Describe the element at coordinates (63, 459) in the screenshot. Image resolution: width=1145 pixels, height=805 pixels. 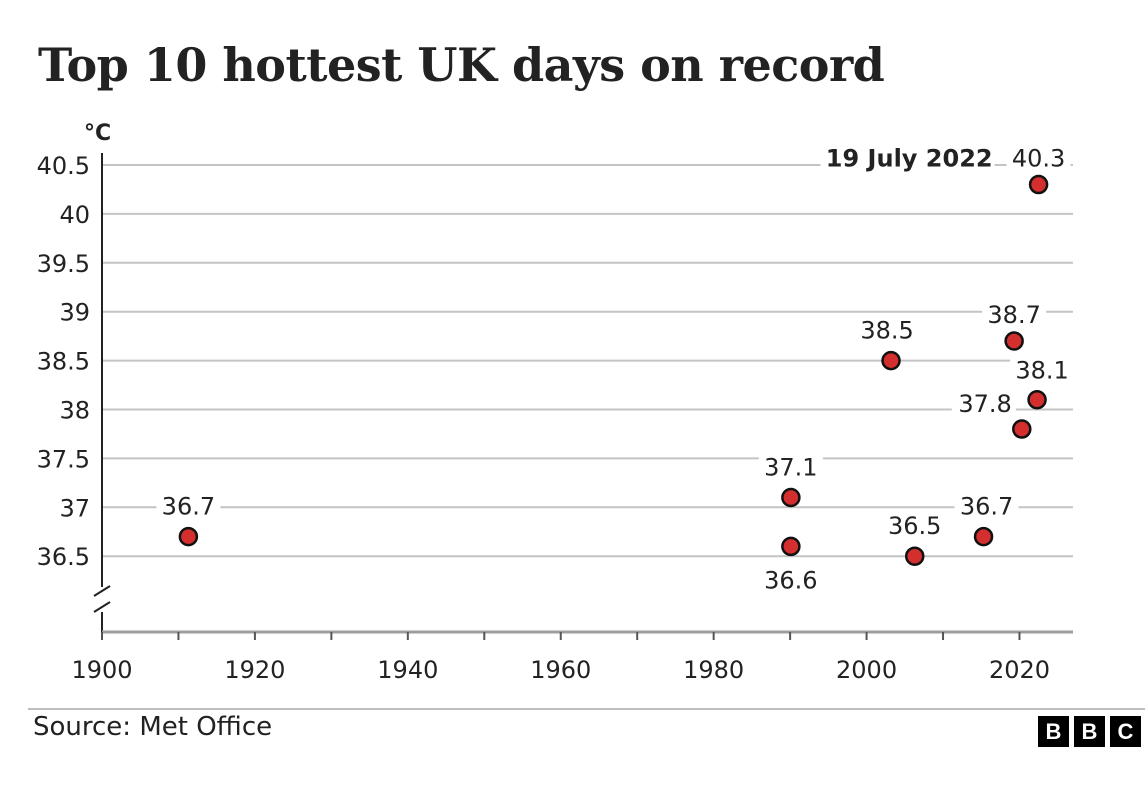
I see `y-tick-label: 37.5` at that location.